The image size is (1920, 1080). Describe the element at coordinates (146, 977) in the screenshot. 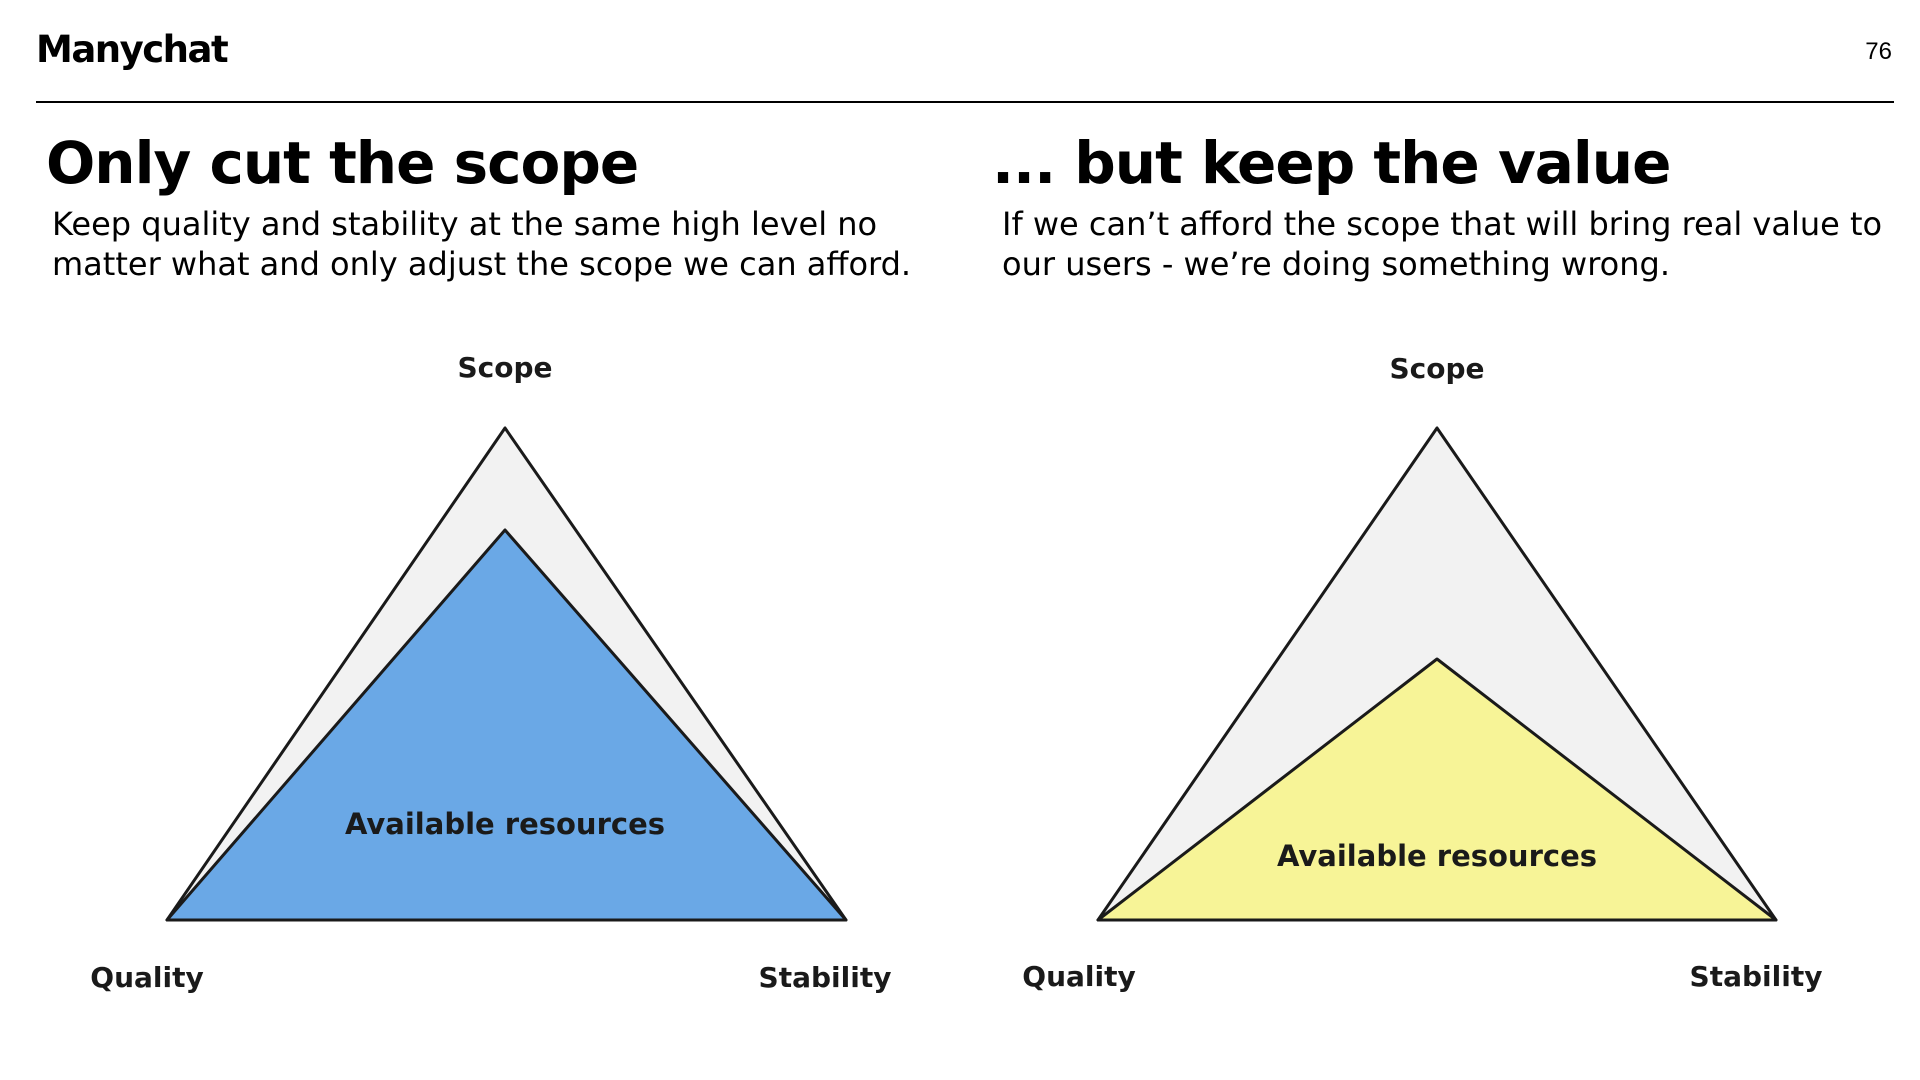

I see `left-quality-label: Quality` at that location.